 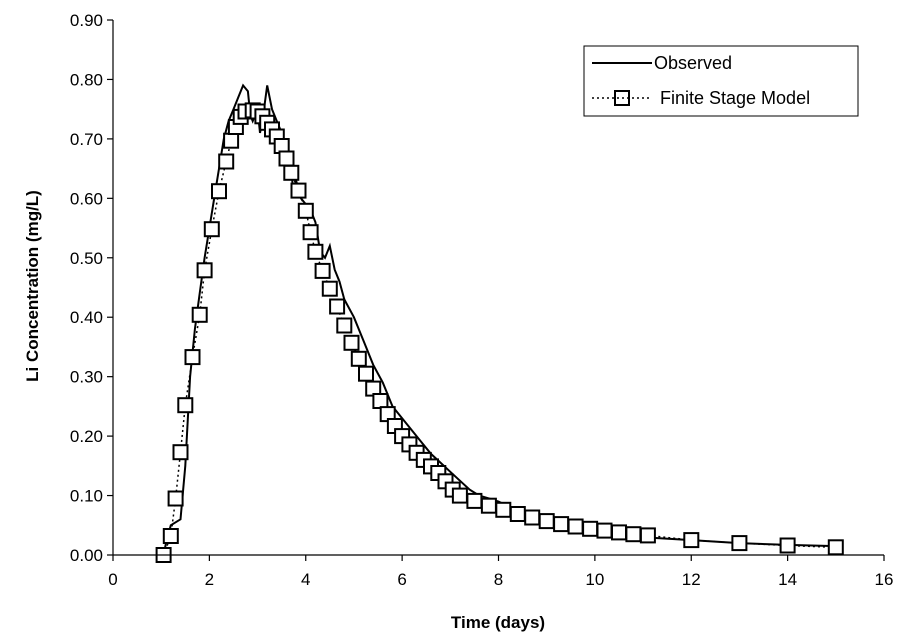 I want to click on x-tick-label: 10, so click(x=594, y=579).